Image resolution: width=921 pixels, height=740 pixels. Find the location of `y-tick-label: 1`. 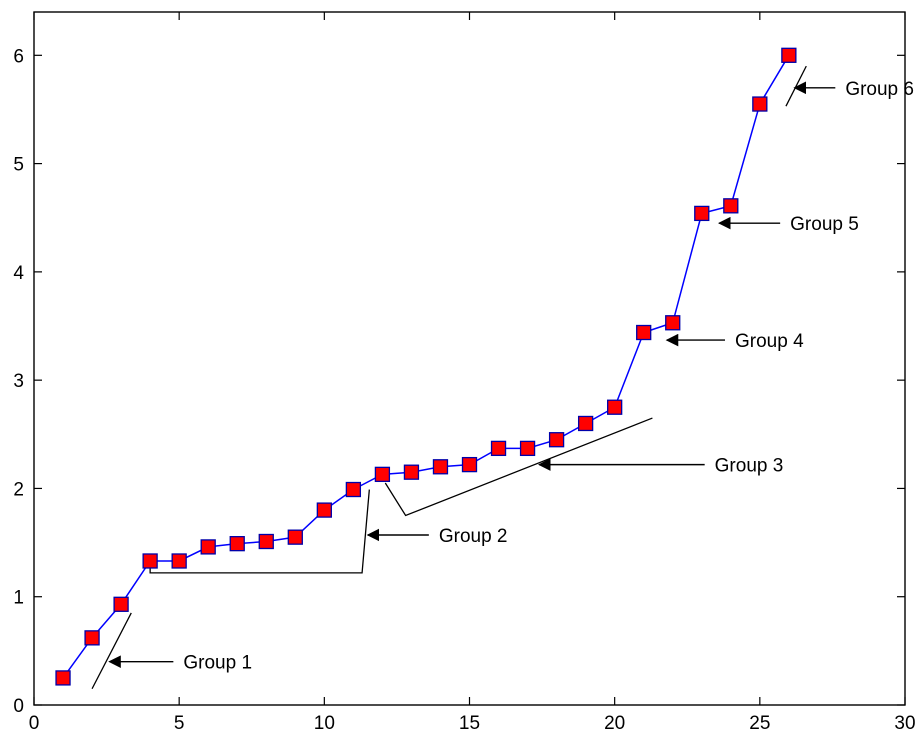

y-tick-label: 1 is located at coordinates (18, 598).